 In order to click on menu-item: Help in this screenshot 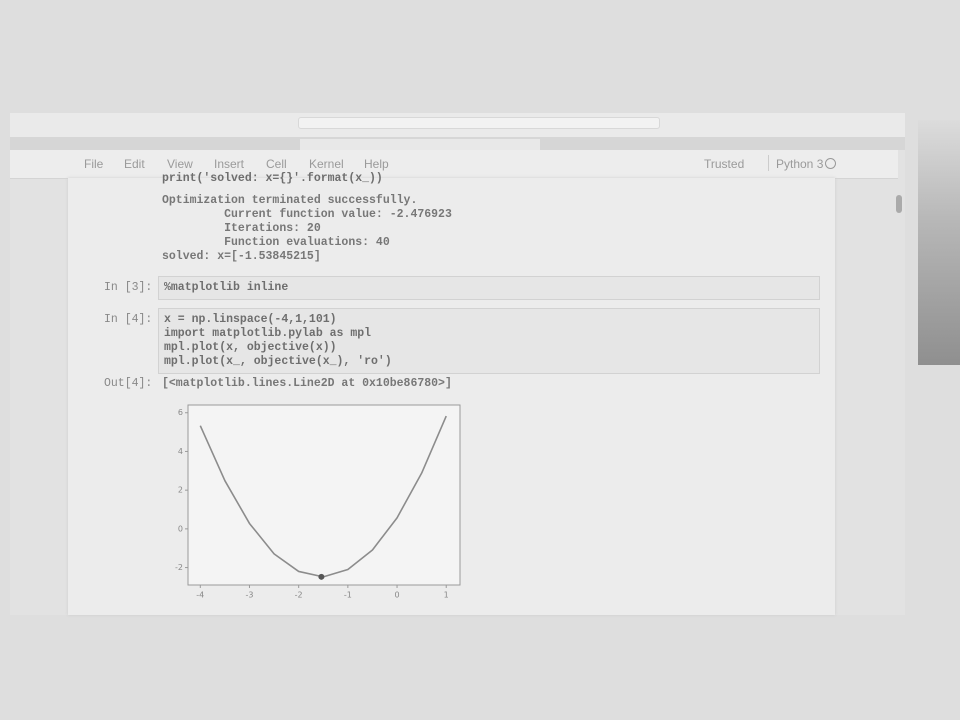, I will do `click(376, 164)`.